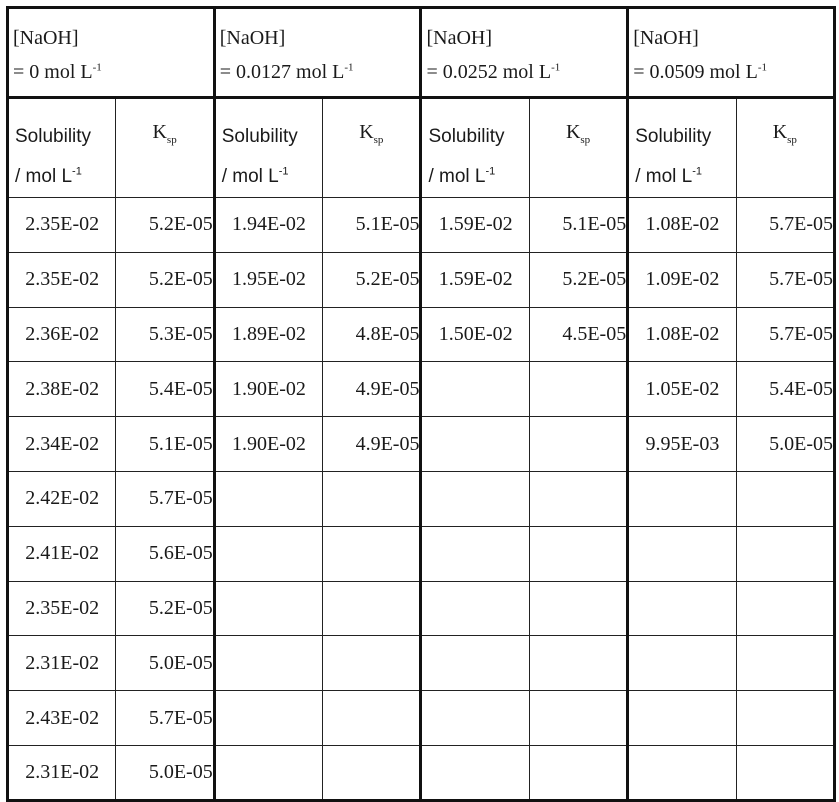 This screenshot has height=802, width=839. What do you see at coordinates (317, 53) in the screenshot?
I see `group-header-1: [NaOH] = 0.0127 mol L-1` at bounding box center [317, 53].